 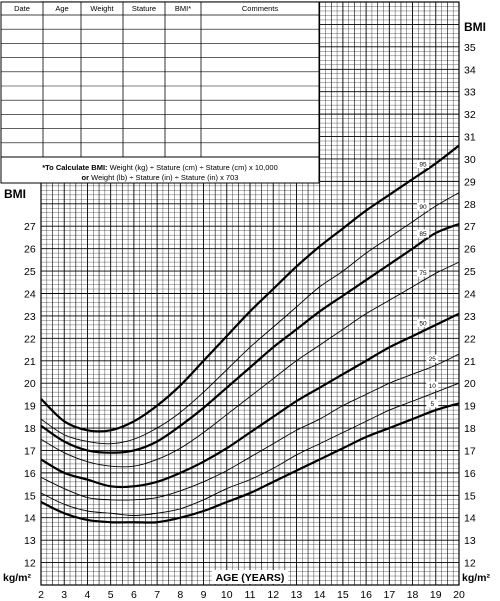 I want to click on y-tick-right: 27, so click(x=470, y=227).